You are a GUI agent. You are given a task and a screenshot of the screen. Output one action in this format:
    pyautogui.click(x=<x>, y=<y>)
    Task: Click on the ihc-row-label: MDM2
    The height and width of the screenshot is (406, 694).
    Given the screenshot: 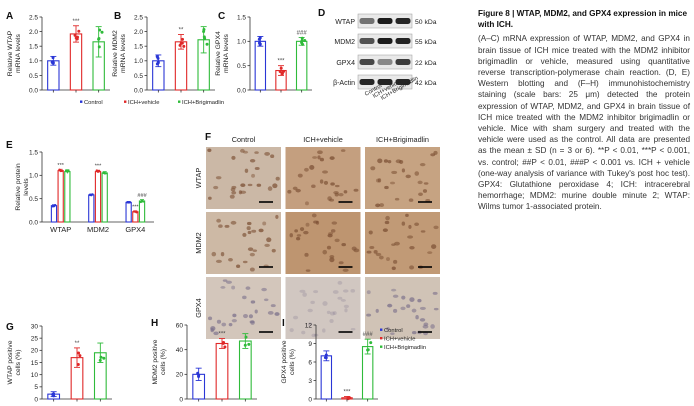 What is the action you would take?
    pyautogui.click(x=198, y=243)
    